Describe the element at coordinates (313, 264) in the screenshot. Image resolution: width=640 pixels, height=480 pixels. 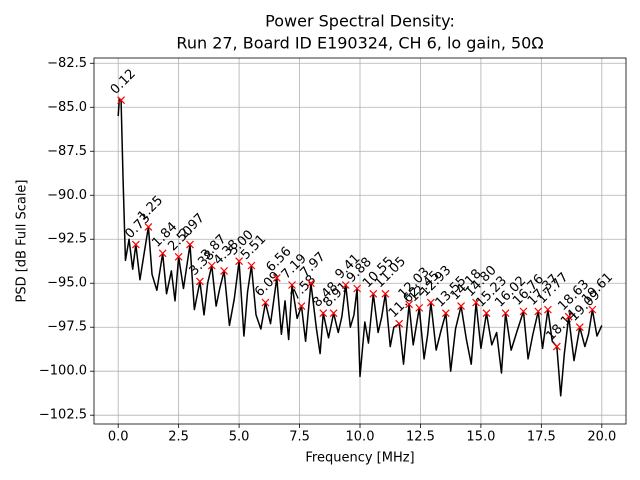
I see `peak-label: 7.97` at that location.